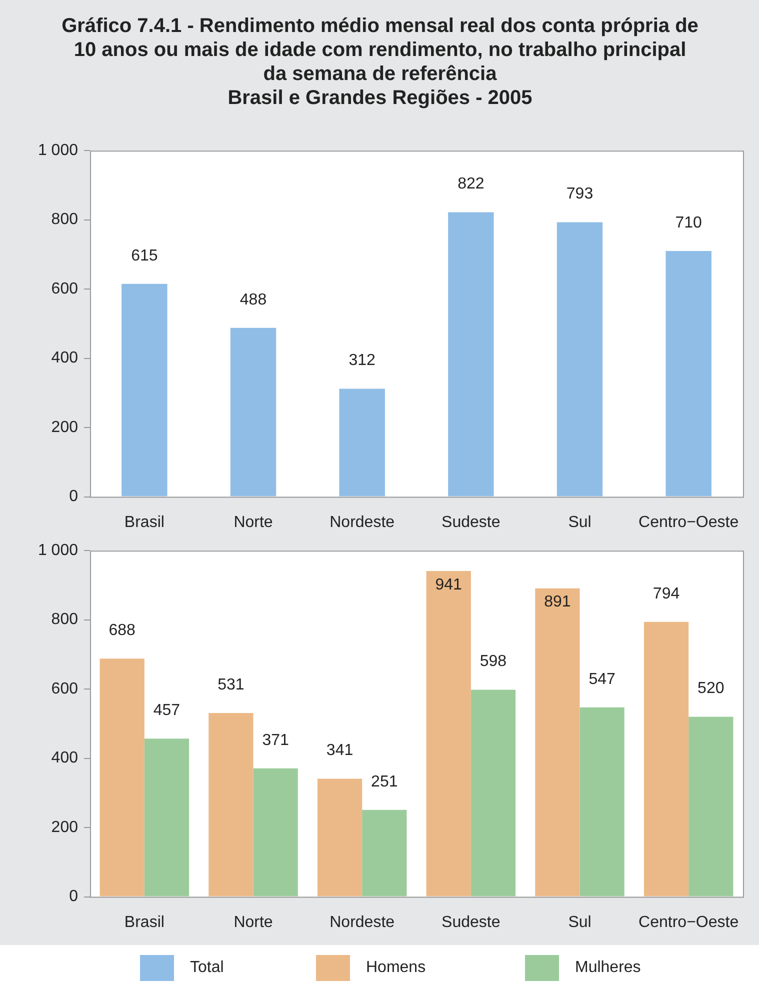  Describe the element at coordinates (471, 184) in the screenshot. I see `data-label: 822` at that location.